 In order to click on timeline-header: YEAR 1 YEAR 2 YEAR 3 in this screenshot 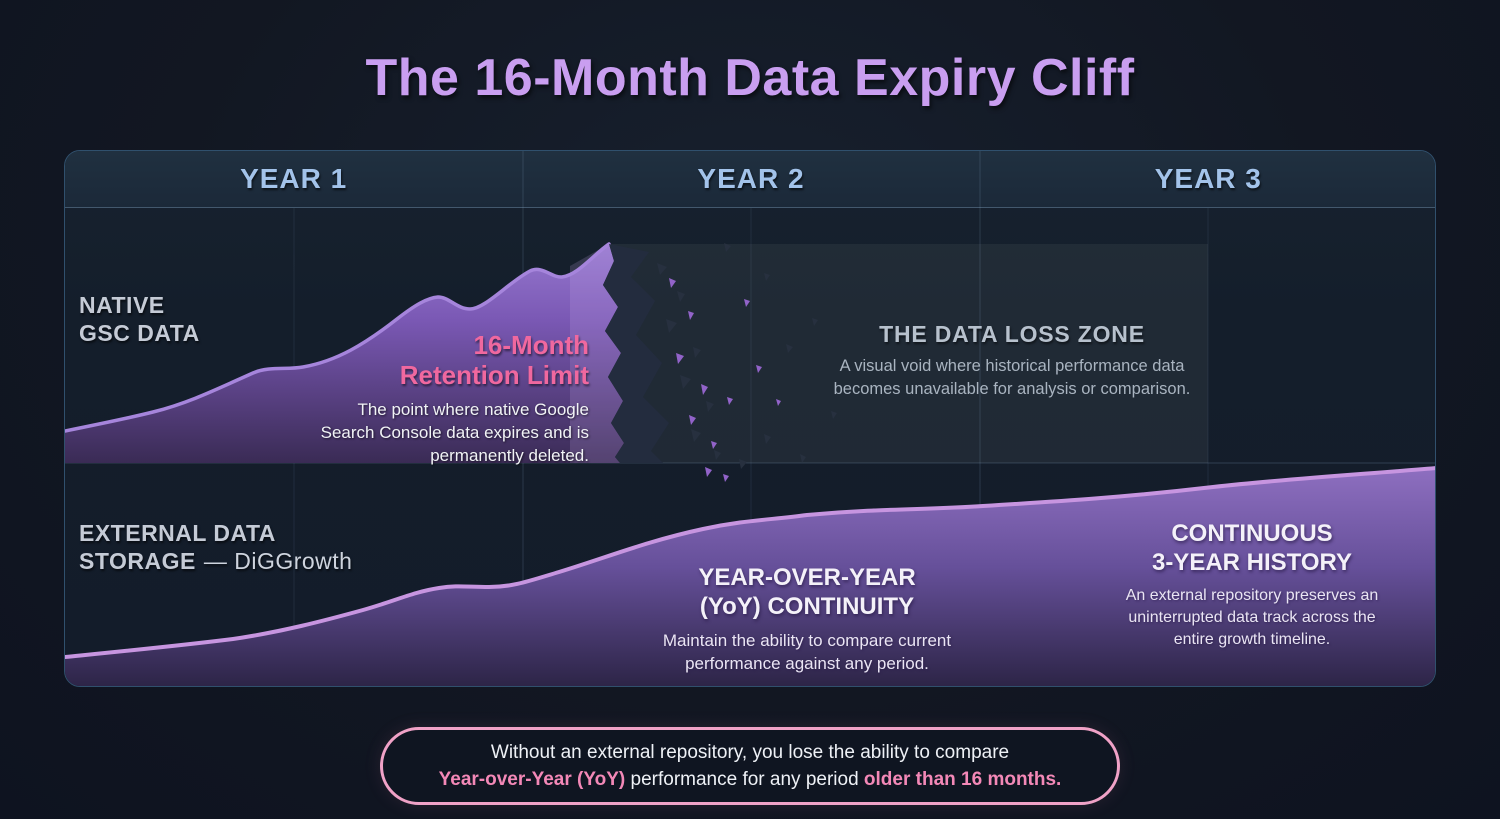, I will do `click(750, 179)`.